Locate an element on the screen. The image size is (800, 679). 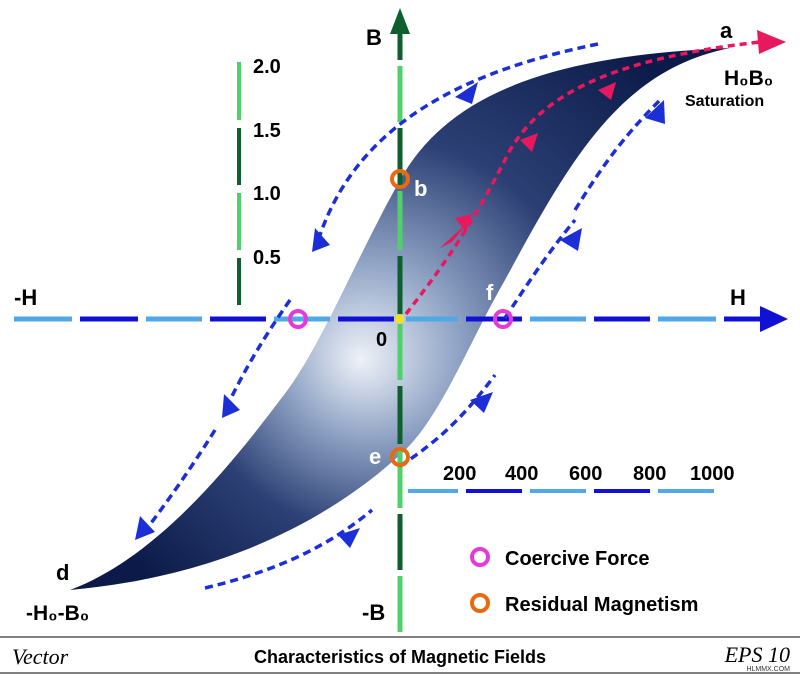
b-scale-1-0: 1.0 is located at coordinates (267, 194).